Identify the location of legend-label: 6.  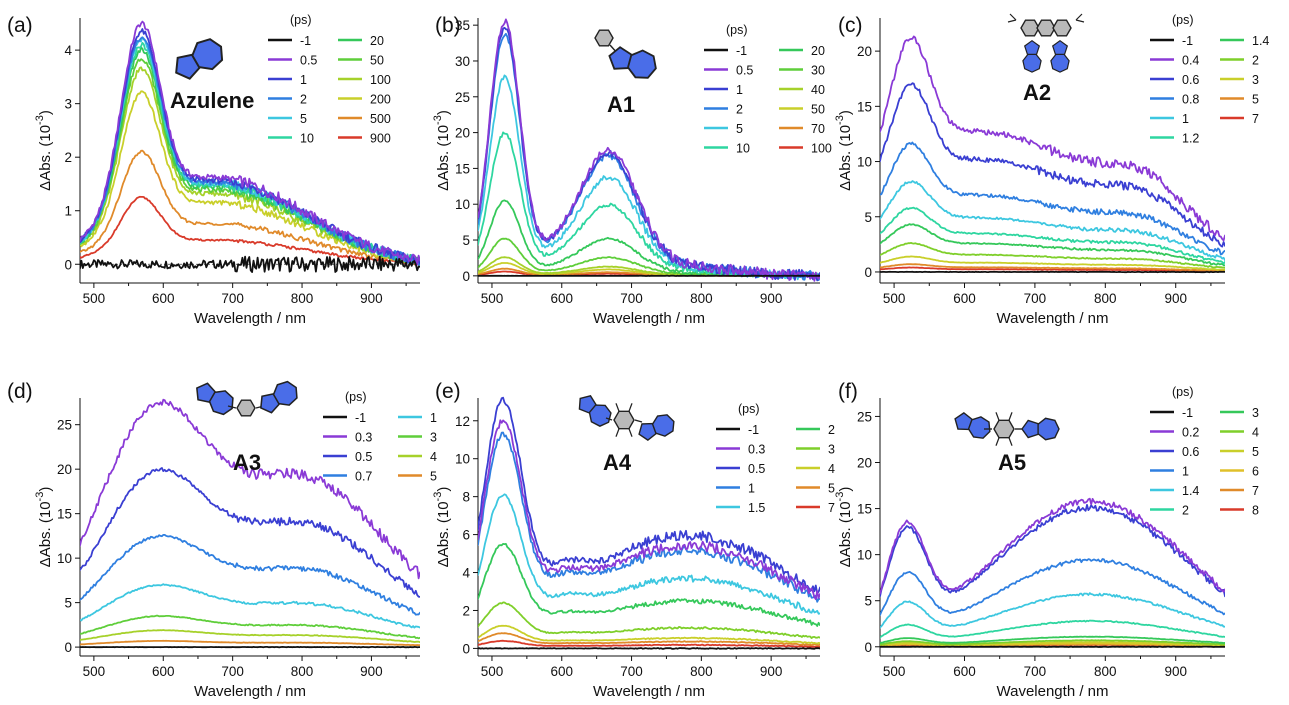
(1255, 472).